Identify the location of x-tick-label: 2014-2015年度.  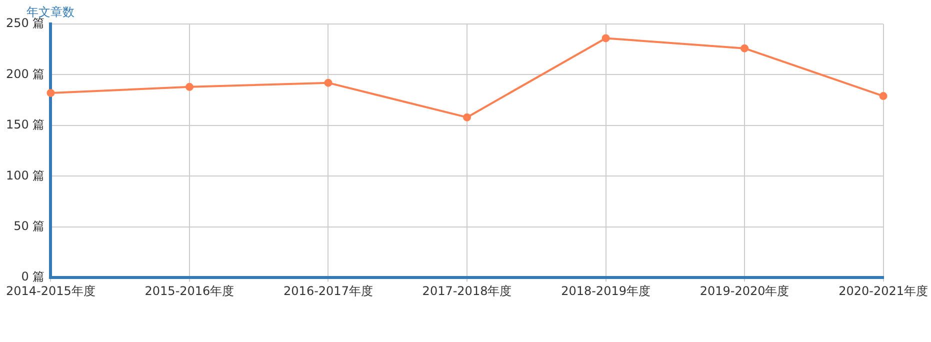
(51, 291).